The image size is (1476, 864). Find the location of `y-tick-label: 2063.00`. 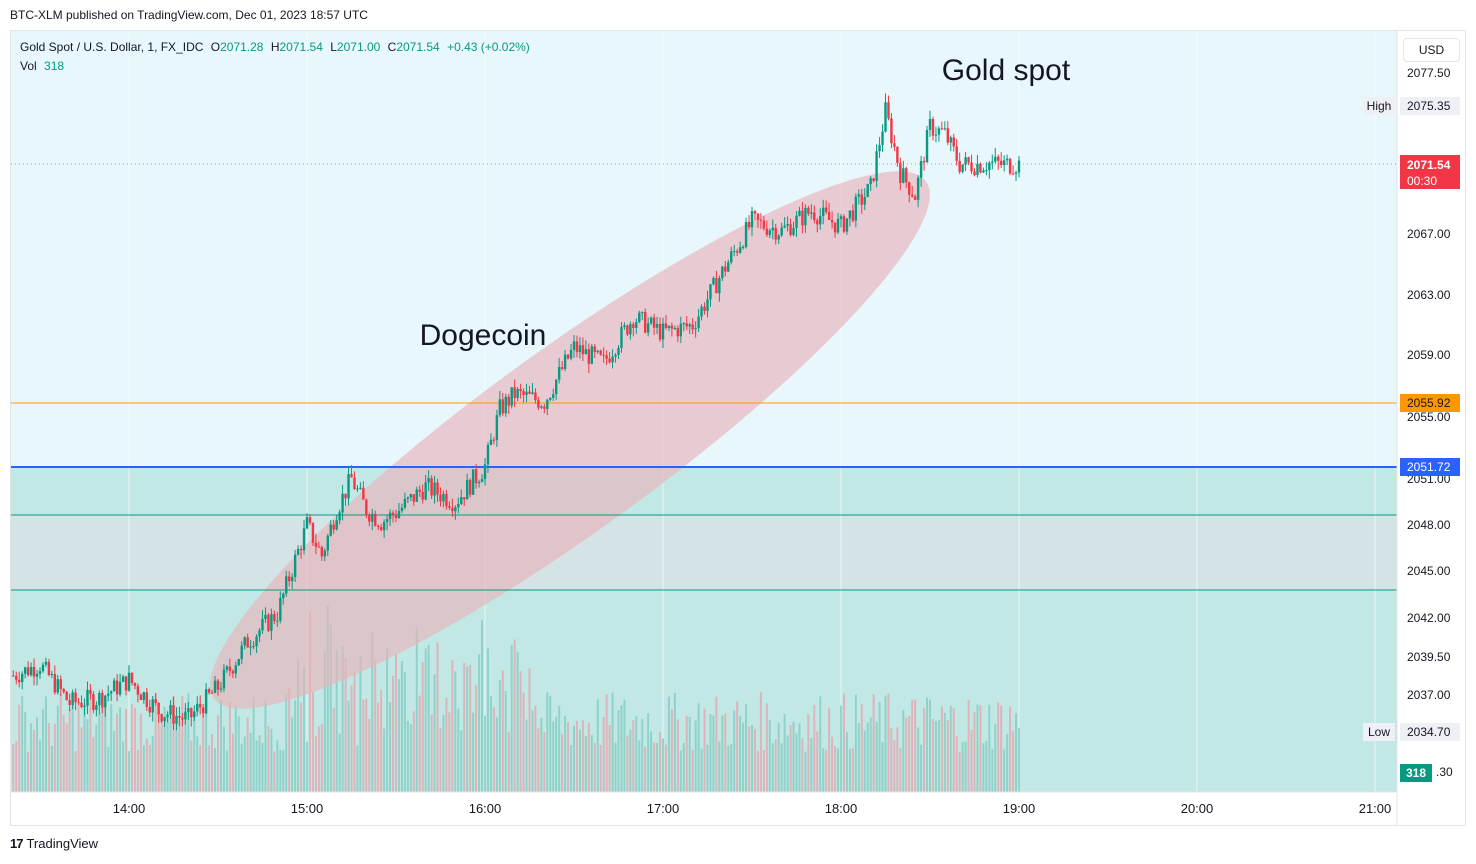

y-tick-label: 2063.00 is located at coordinates (1429, 295).